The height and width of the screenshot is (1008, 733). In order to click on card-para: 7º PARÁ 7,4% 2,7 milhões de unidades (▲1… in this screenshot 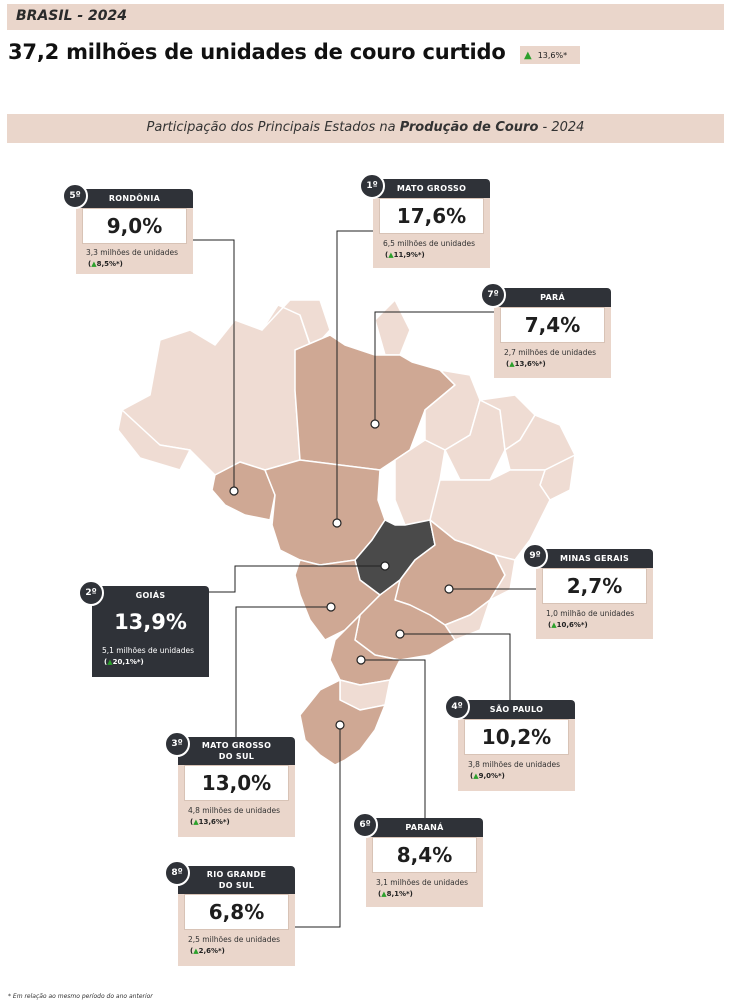, I will do `click(545, 330)`.